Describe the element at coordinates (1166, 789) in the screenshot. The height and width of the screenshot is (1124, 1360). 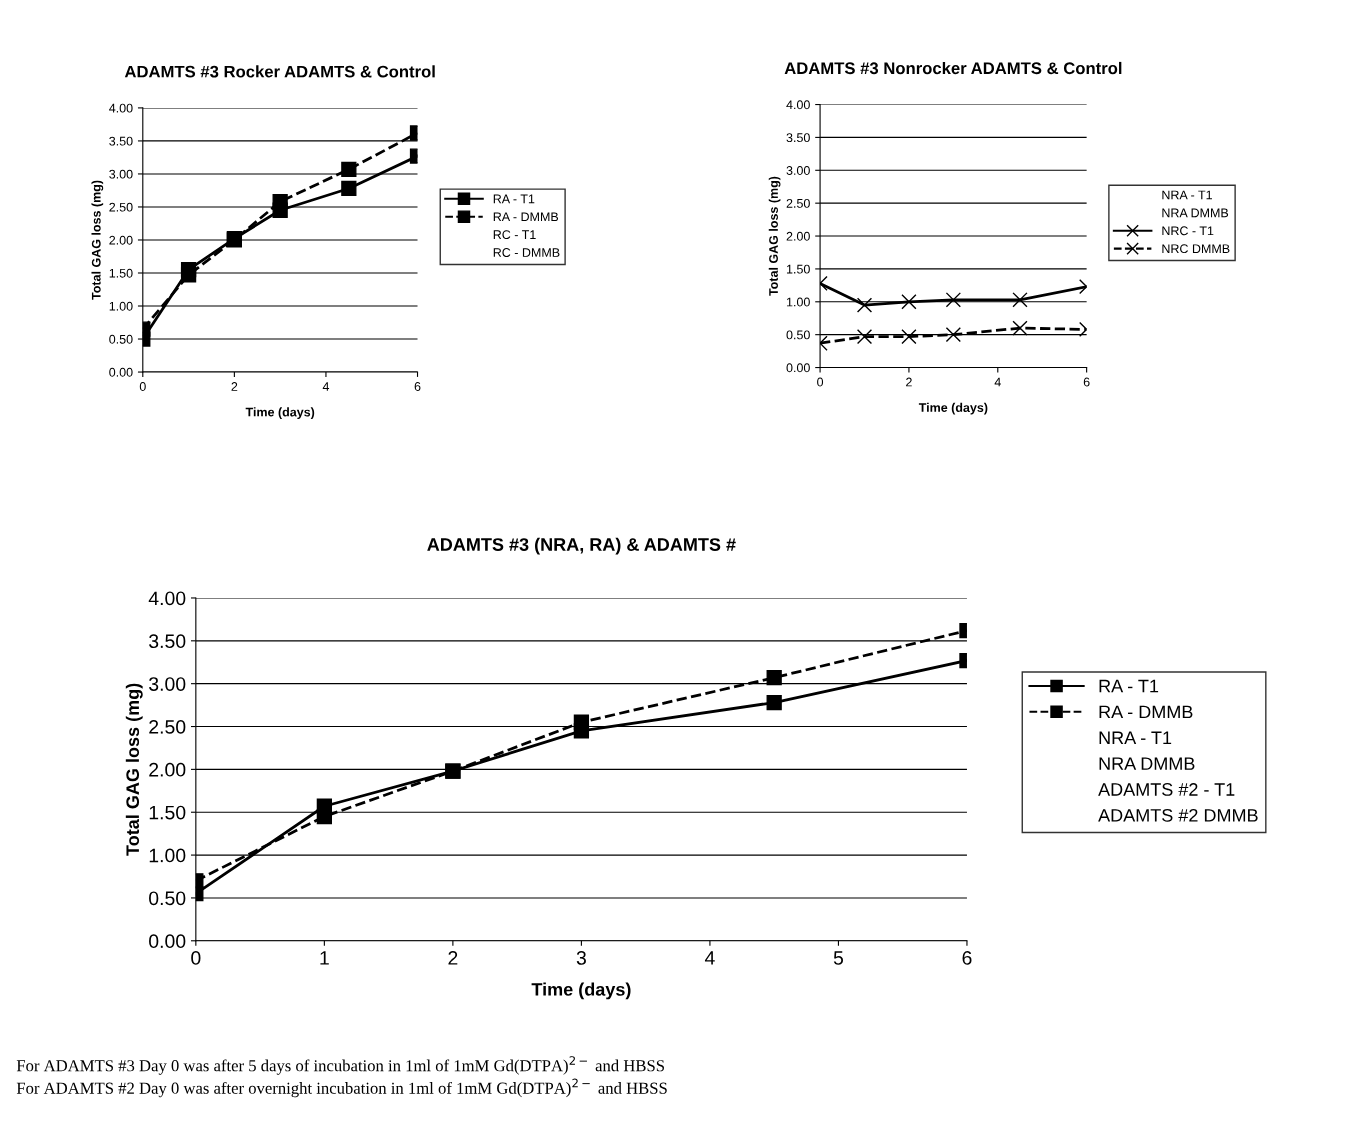
I see `text: ADAMTS #2 - T1` at that location.